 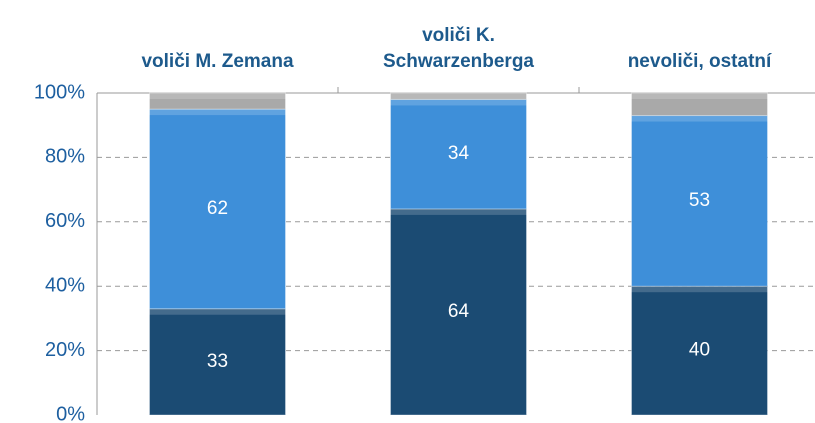 I want to click on value-label: 34, so click(x=459, y=153).